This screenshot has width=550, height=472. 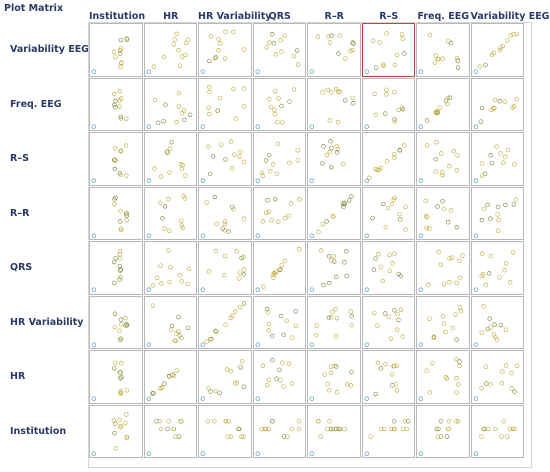 I want to click on scatter-cell-variability-eeg-vs-hr-variability, so click(x=225, y=50).